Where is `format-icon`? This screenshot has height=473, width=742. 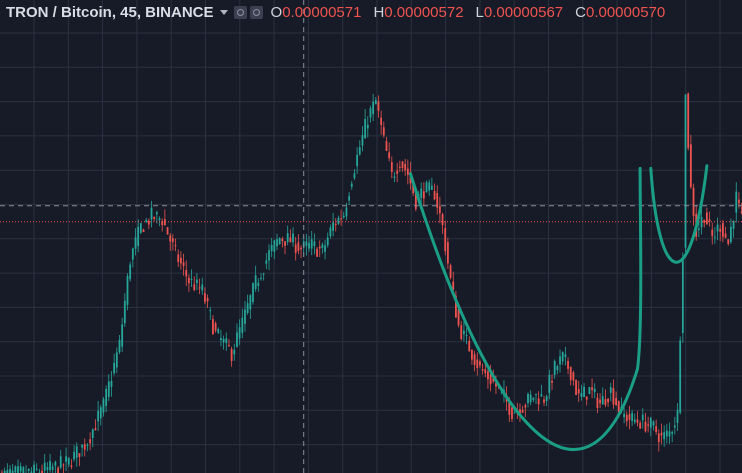 format-icon is located at coordinates (256, 12).